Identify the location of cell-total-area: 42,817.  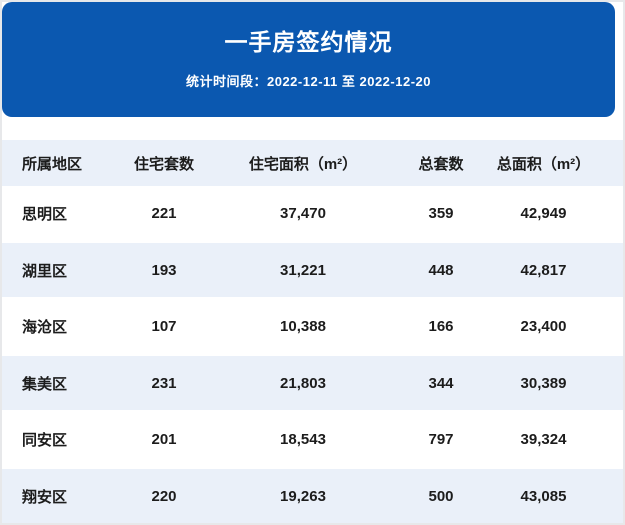
(556, 269).